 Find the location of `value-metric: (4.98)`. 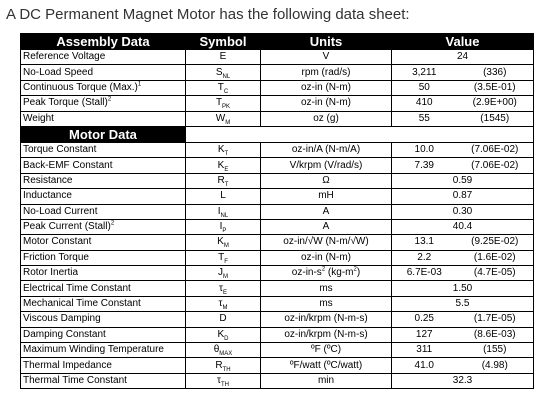

value-metric: (4.98) is located at coordinates (495, 365).